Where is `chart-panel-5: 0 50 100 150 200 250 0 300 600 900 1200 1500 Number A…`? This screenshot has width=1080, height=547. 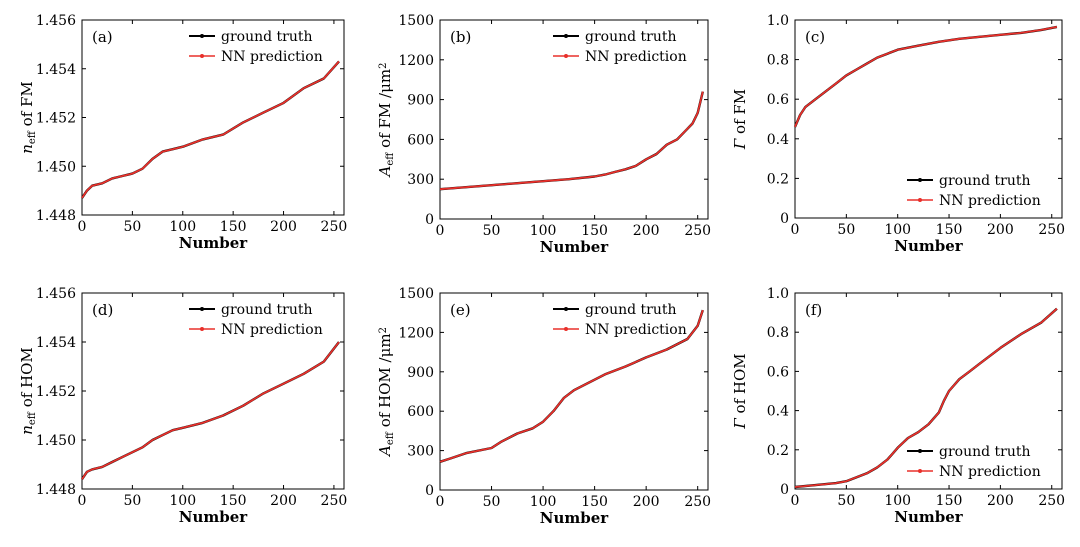 chart-panel-5: 0 50 100 150 200 250 0 300 600 900 1200 1500 Number A… is located at coordinates (543, 406).